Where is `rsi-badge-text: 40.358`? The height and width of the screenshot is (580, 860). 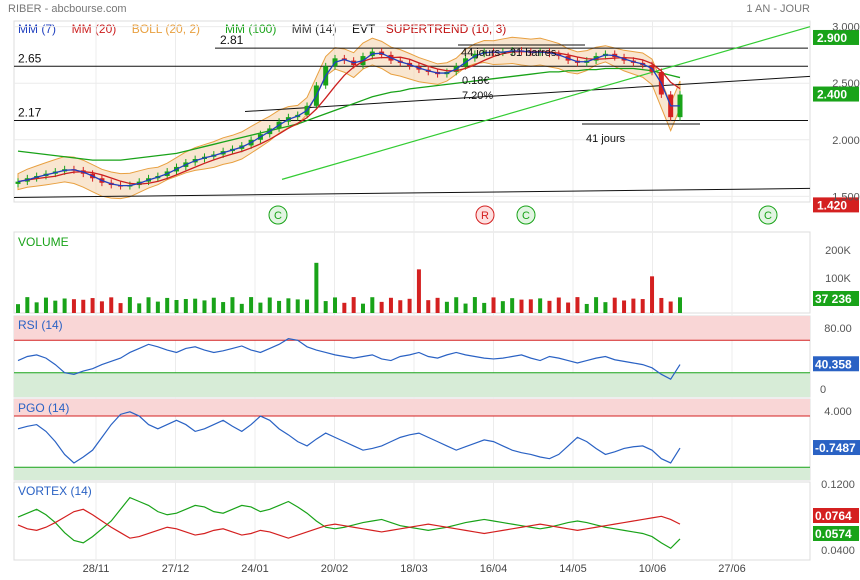
rsi-badge-text: 40.358 is located at coordinates (833, 364).